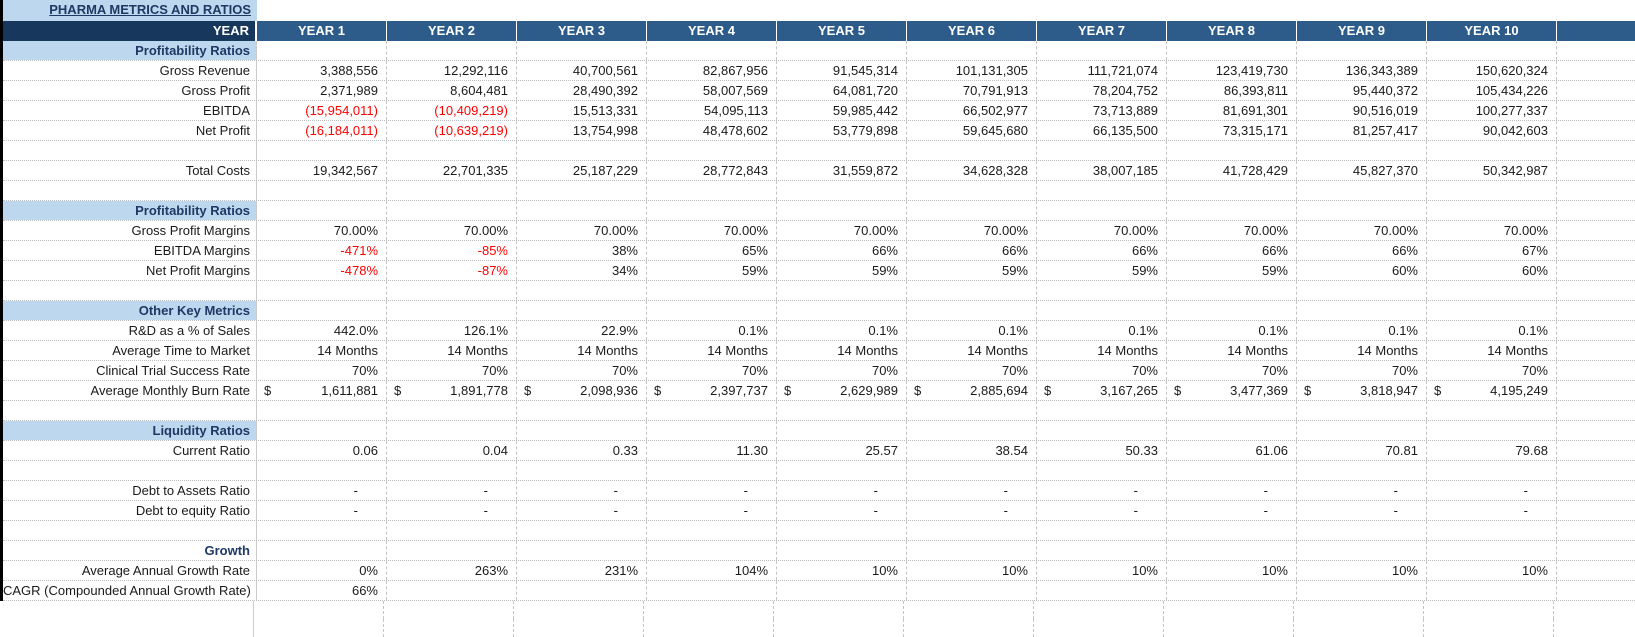 The image size is (1635, 637). I want to click on cell: -87%, so click(452, 270).